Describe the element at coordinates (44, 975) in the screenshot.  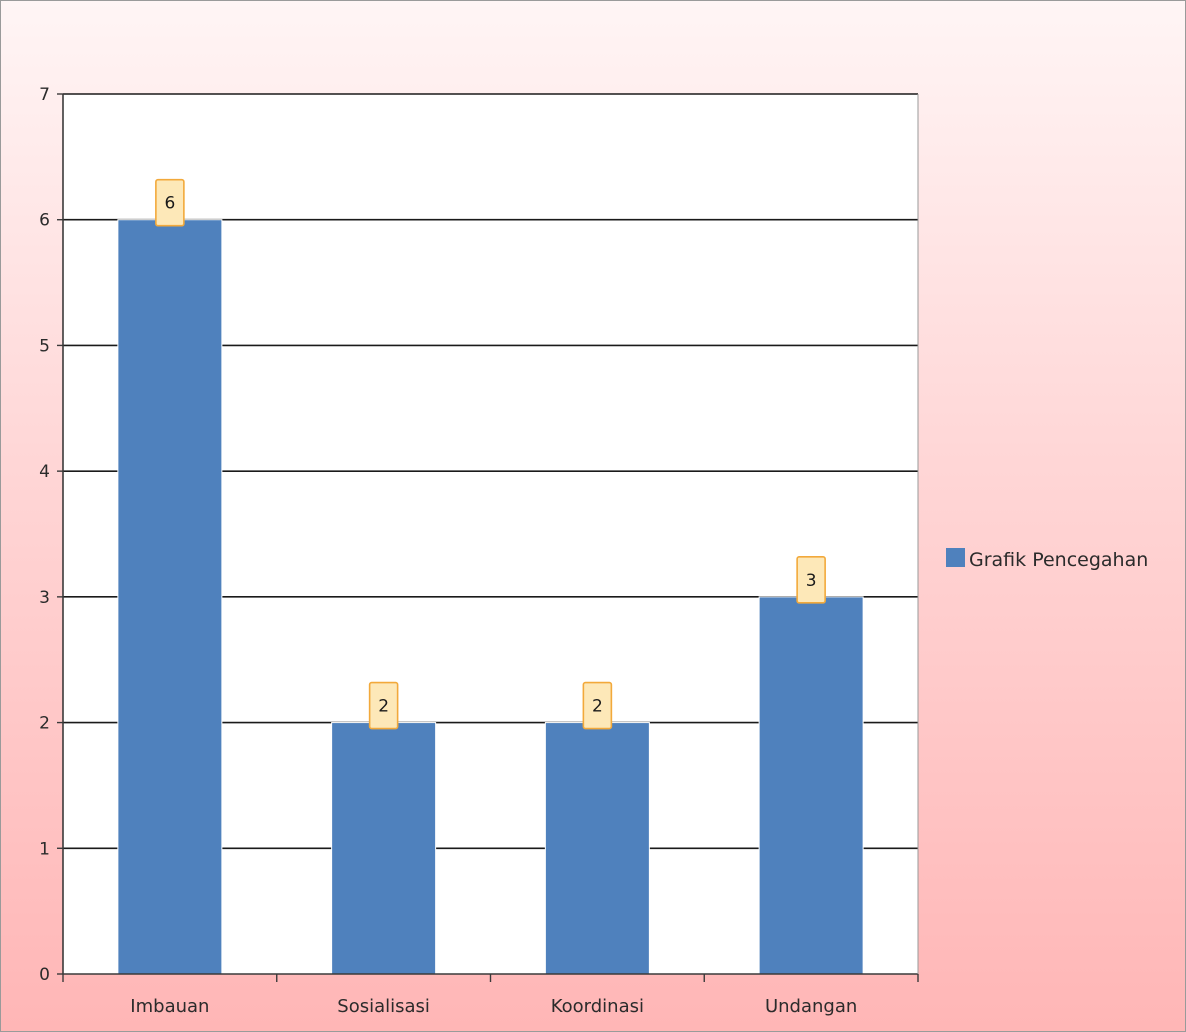
I see `y-tick-label: 0` at that location.